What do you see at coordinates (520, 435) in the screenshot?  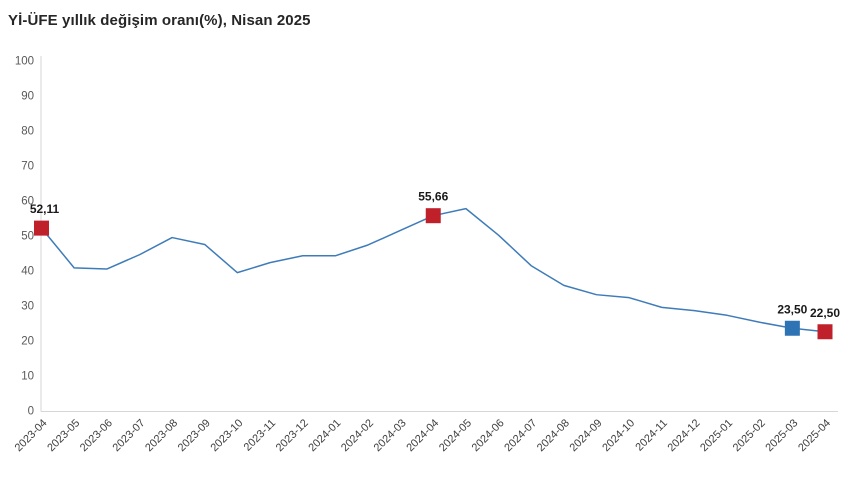 I see `x-tick-label: 2024-07` at bounding box center [520, 435].